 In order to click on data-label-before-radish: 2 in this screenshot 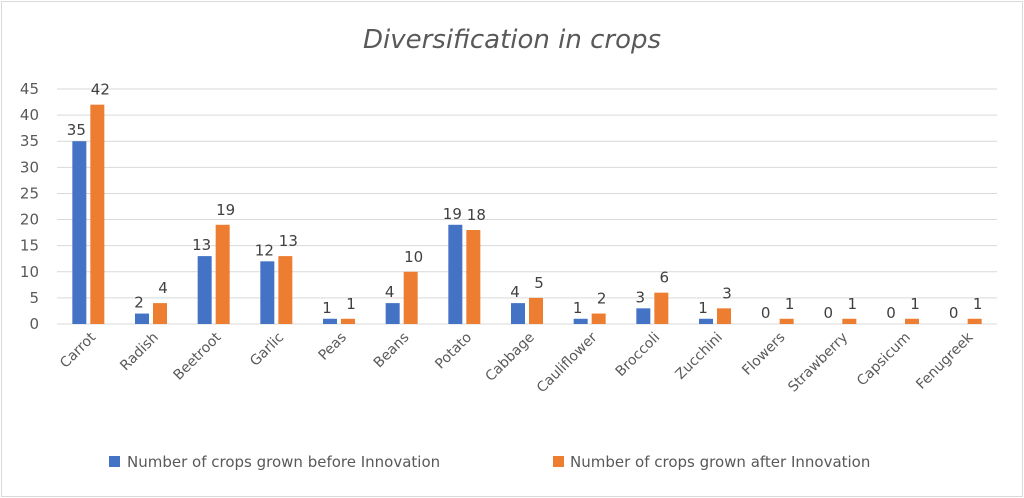, I will do `click(139, 303)`.